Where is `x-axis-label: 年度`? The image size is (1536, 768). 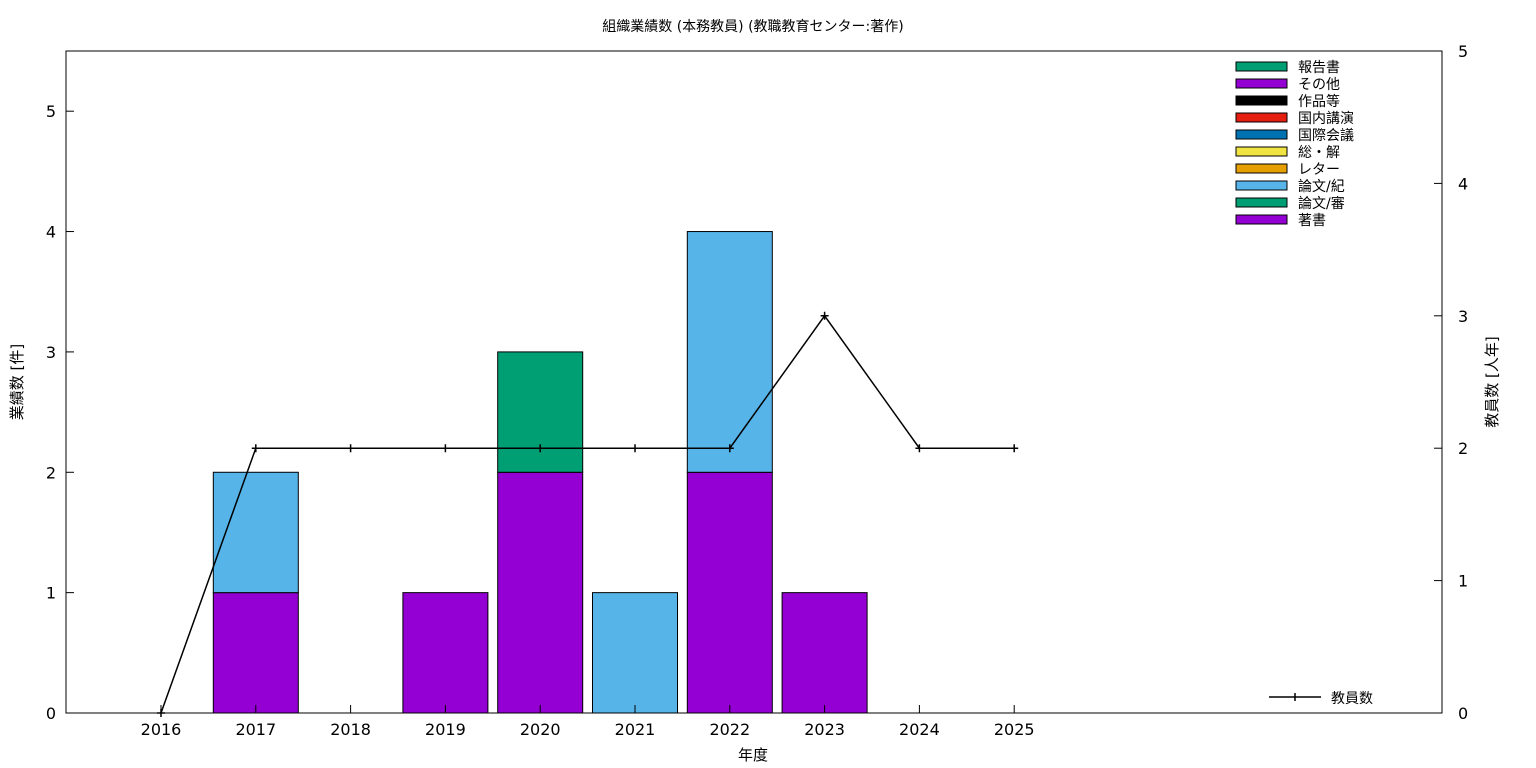 x-axis-label: 年度 is located at coordinates (753, 755).